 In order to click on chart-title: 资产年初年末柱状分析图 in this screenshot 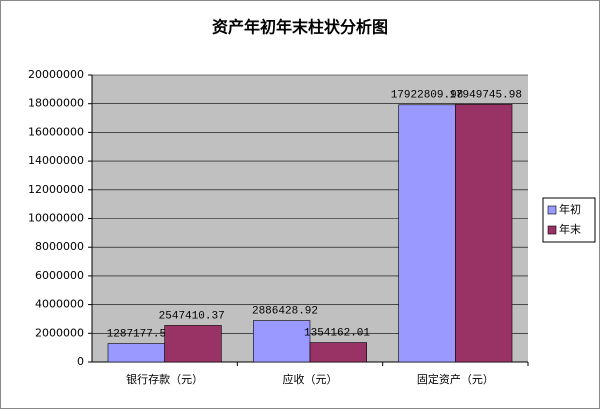, I will do `click(300, 27)`.